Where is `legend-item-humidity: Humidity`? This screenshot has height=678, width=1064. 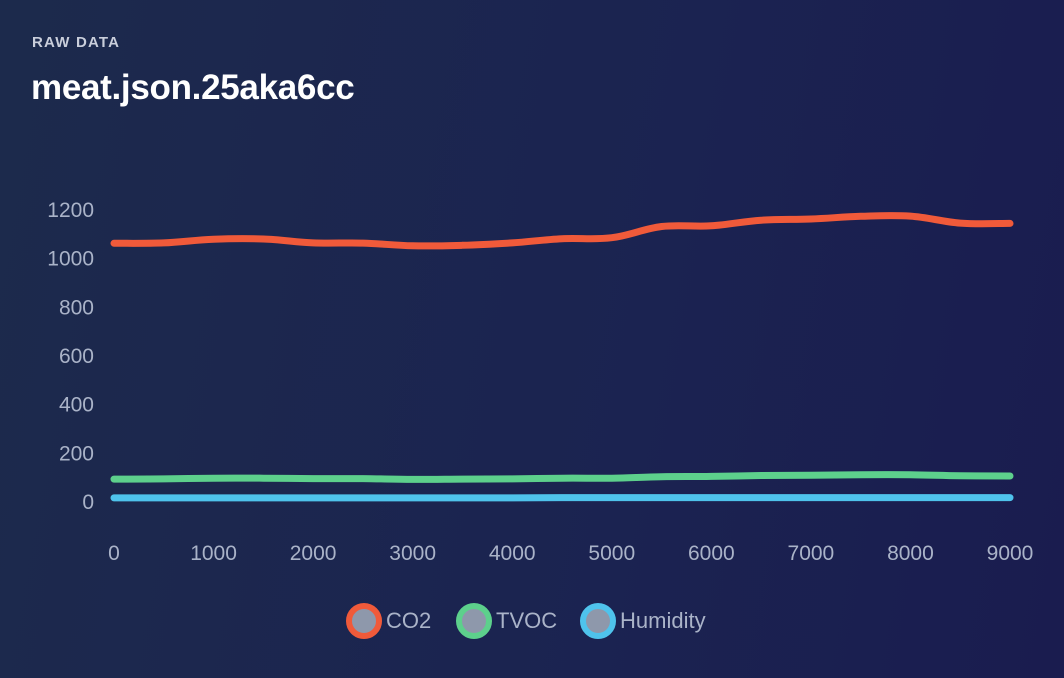
legend-item-humidity: Humidity is located at coordinates (643, 621).